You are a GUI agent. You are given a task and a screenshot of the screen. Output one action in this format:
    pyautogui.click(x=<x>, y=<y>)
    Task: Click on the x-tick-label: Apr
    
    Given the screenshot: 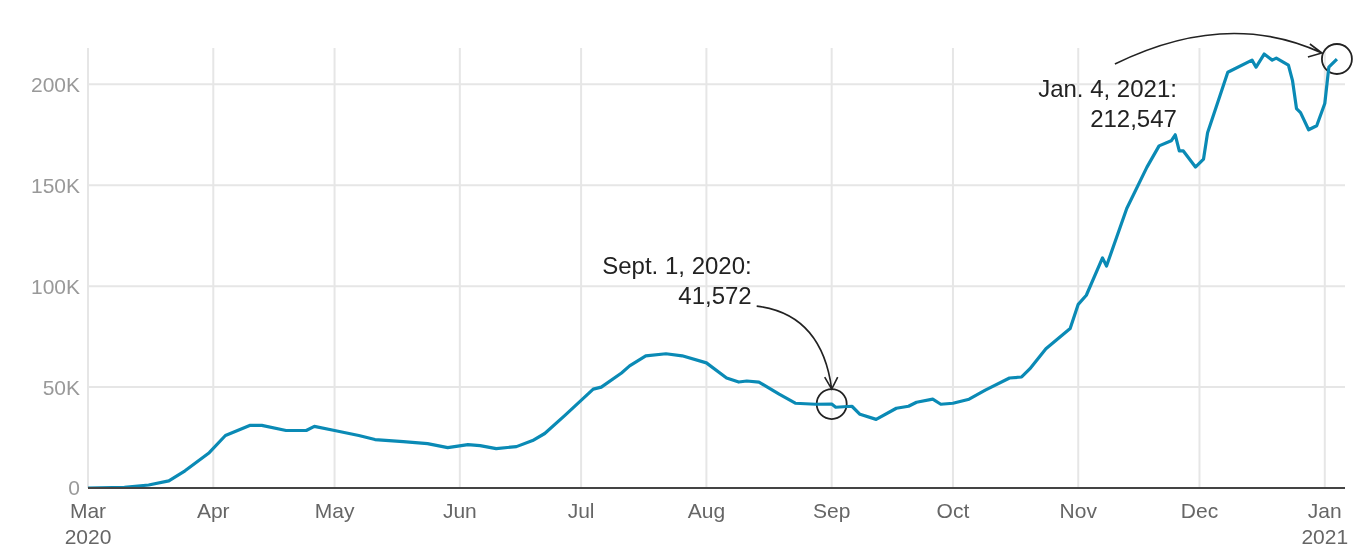 What is the action you would take?
    pyautogui.click(x=213, y=510)
    